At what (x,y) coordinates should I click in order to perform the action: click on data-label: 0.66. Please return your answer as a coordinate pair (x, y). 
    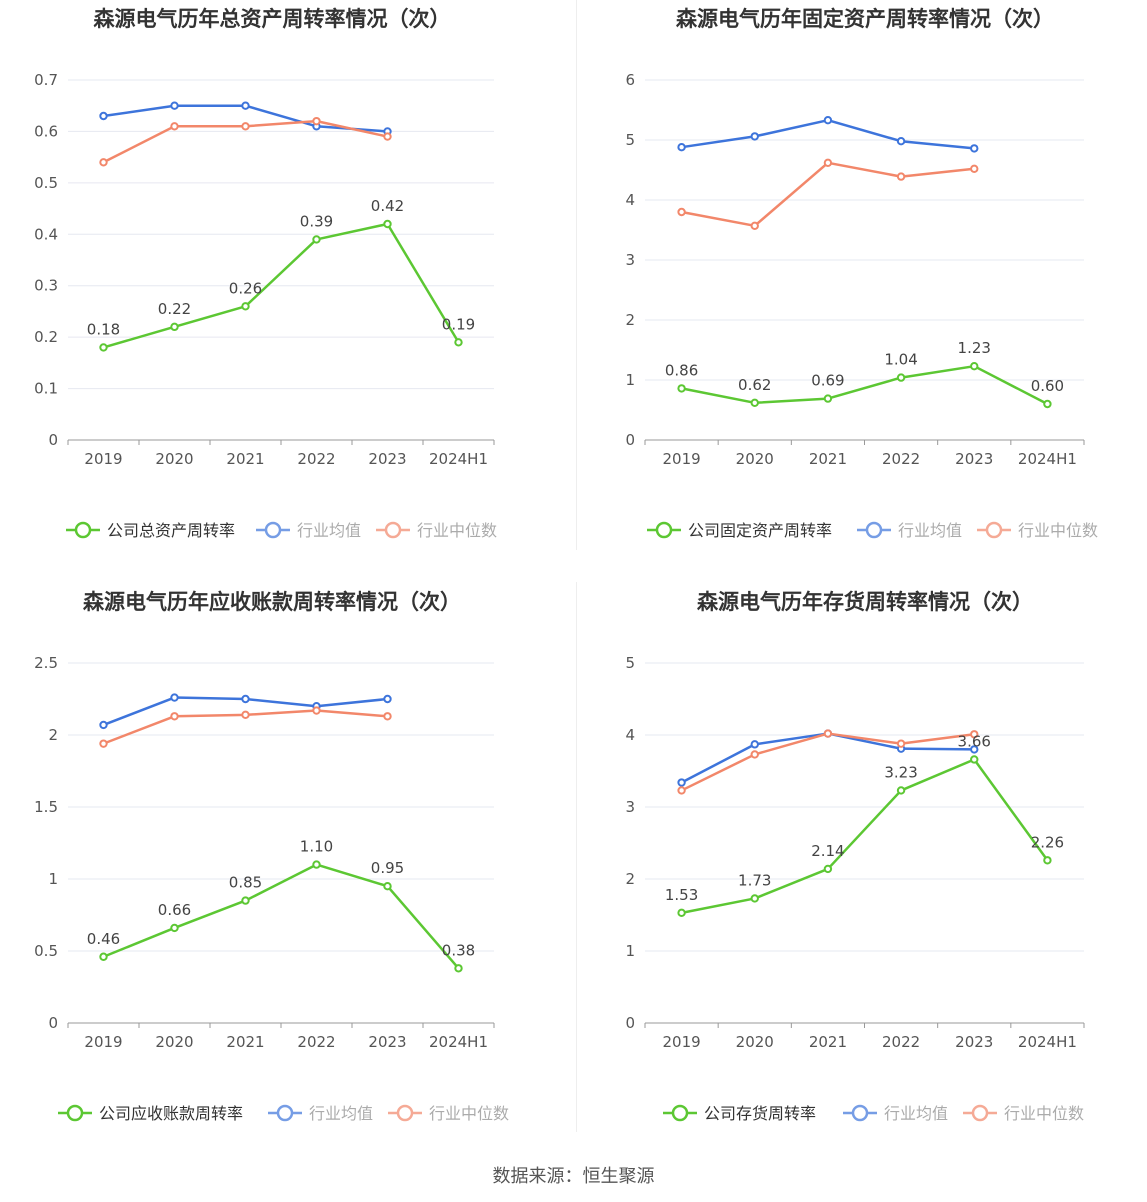
    Looking at the image, I should click on (174, 910).